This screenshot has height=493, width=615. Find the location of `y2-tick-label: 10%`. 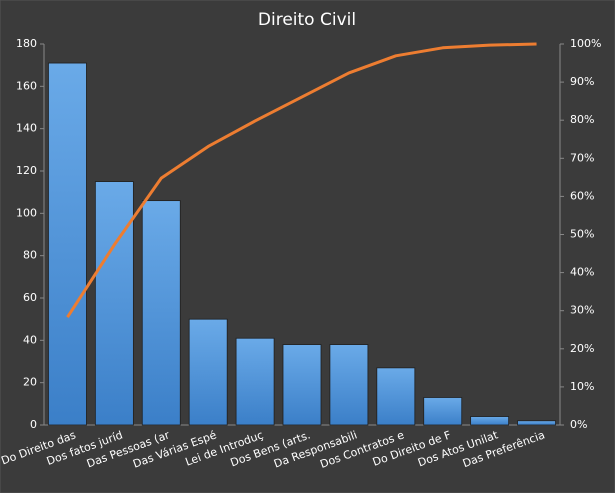

y2-tick-label: 10% is located at coordinates (582, 386).